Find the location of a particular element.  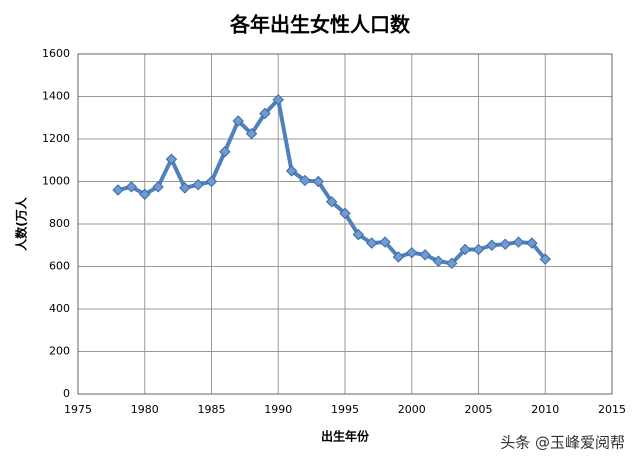

x-tick-label: 2010 is located at coordinates (545, 409).